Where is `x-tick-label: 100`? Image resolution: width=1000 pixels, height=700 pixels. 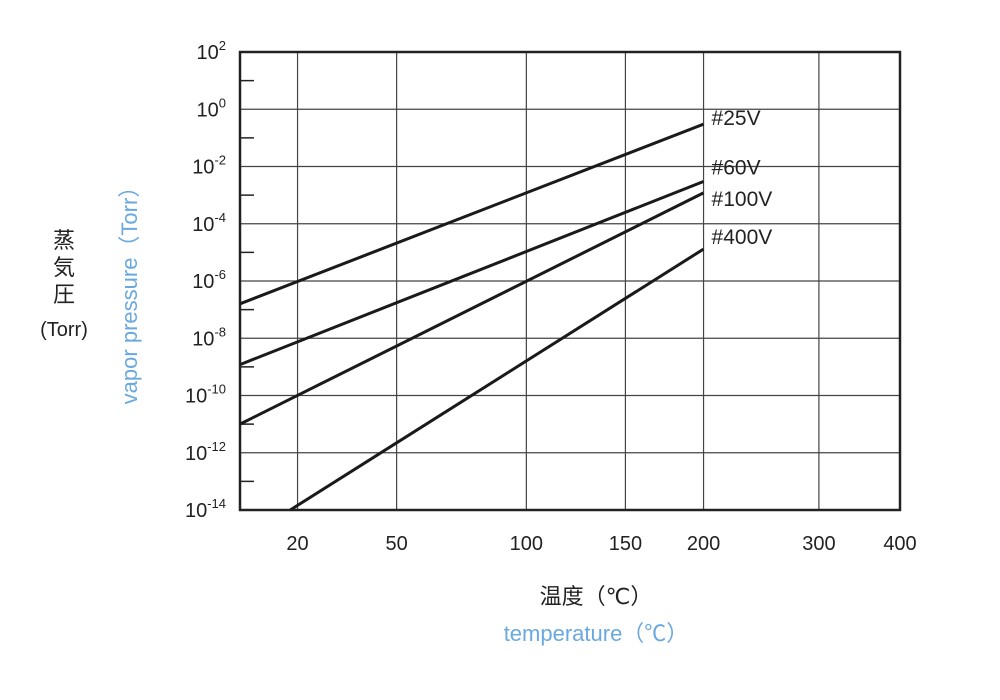
x-tick-label: 100 is located at coordinates (526, 544).